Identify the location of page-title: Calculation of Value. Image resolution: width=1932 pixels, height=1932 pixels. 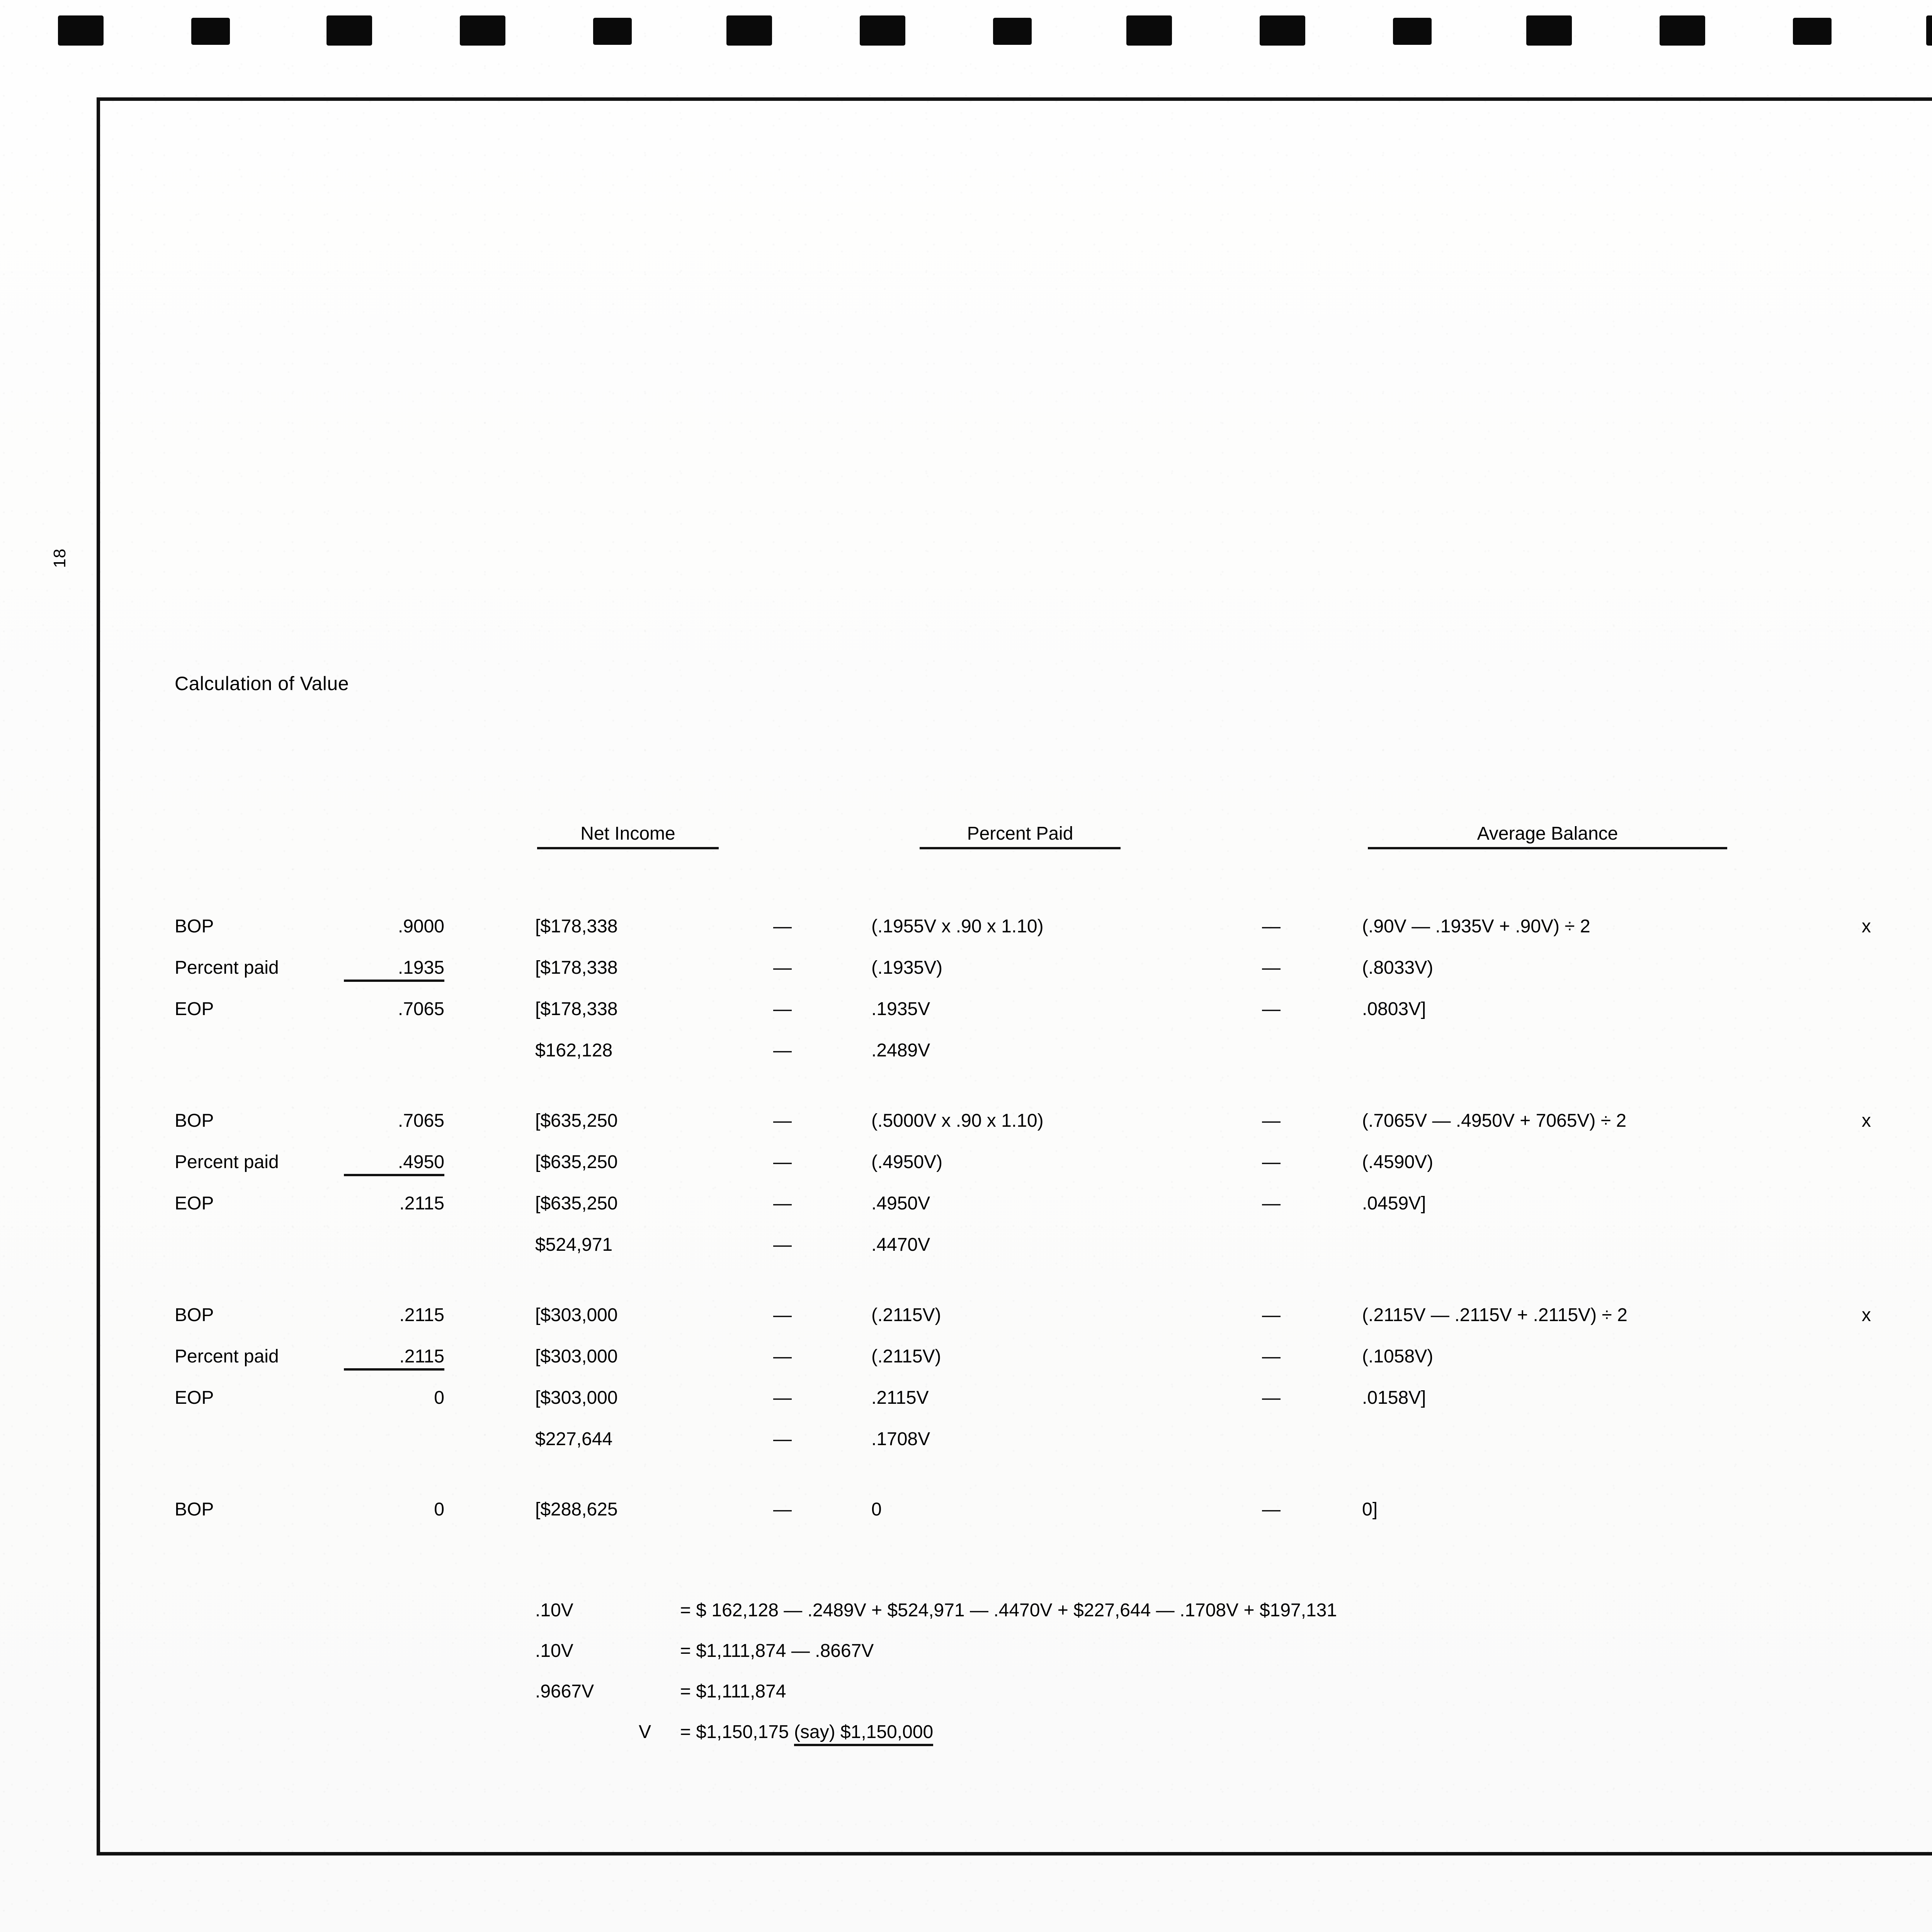
(262, 684).